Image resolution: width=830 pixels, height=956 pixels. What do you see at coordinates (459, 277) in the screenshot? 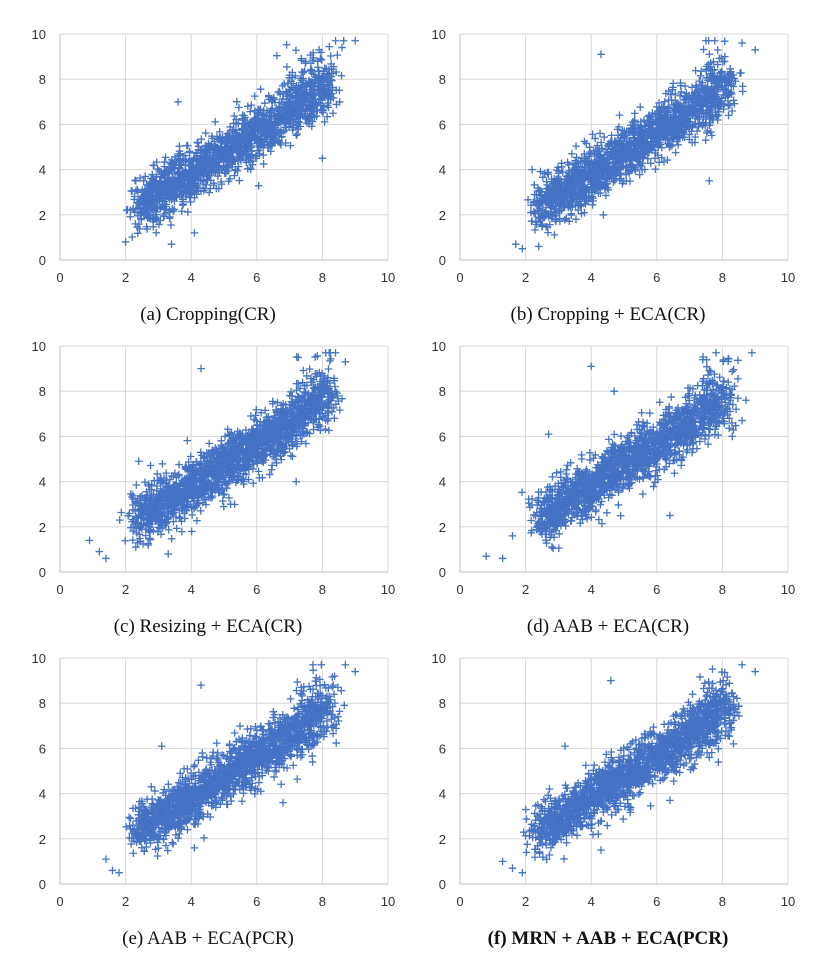
I see `x-tick-label: 0` at bounding box center [459, 277].